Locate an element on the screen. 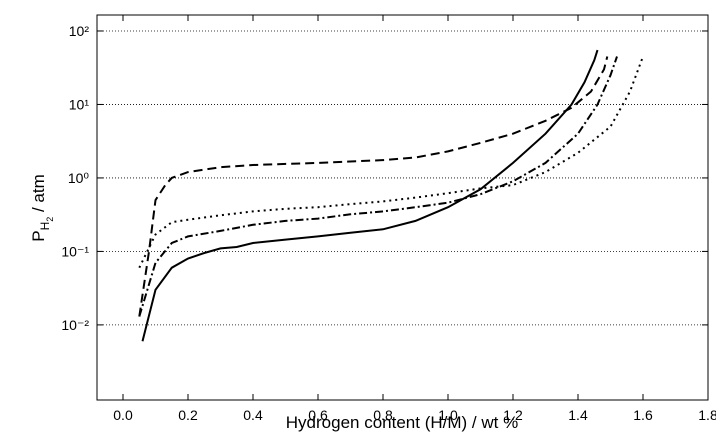  y-tick-label: 10⁻¹ is located at coordinates (75, 251).